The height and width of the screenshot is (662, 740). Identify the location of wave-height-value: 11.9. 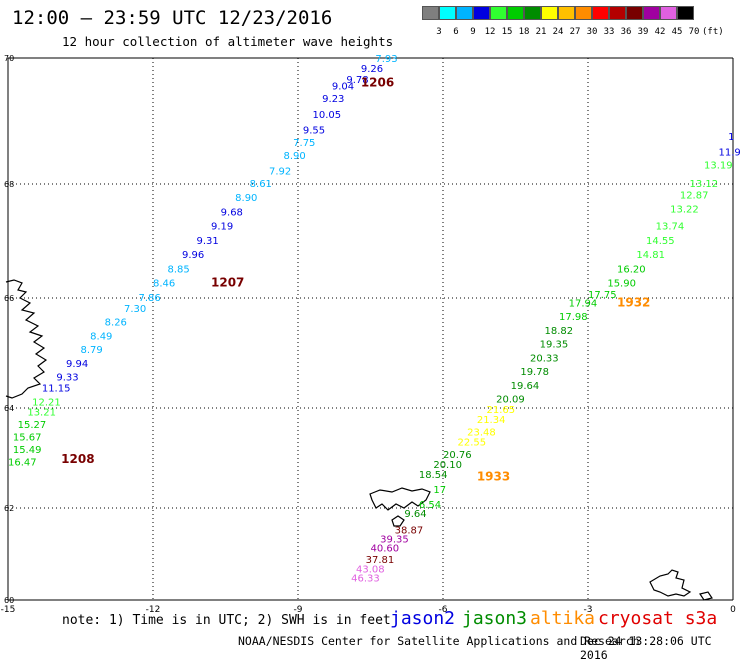
(729, 153).